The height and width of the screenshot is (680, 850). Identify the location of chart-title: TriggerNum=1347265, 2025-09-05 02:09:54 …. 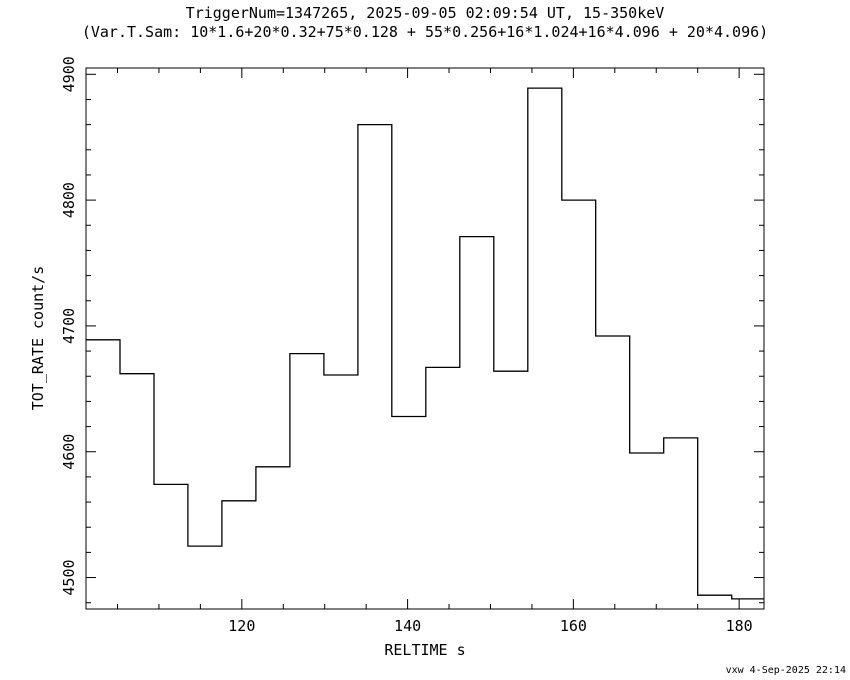
(425, 13).